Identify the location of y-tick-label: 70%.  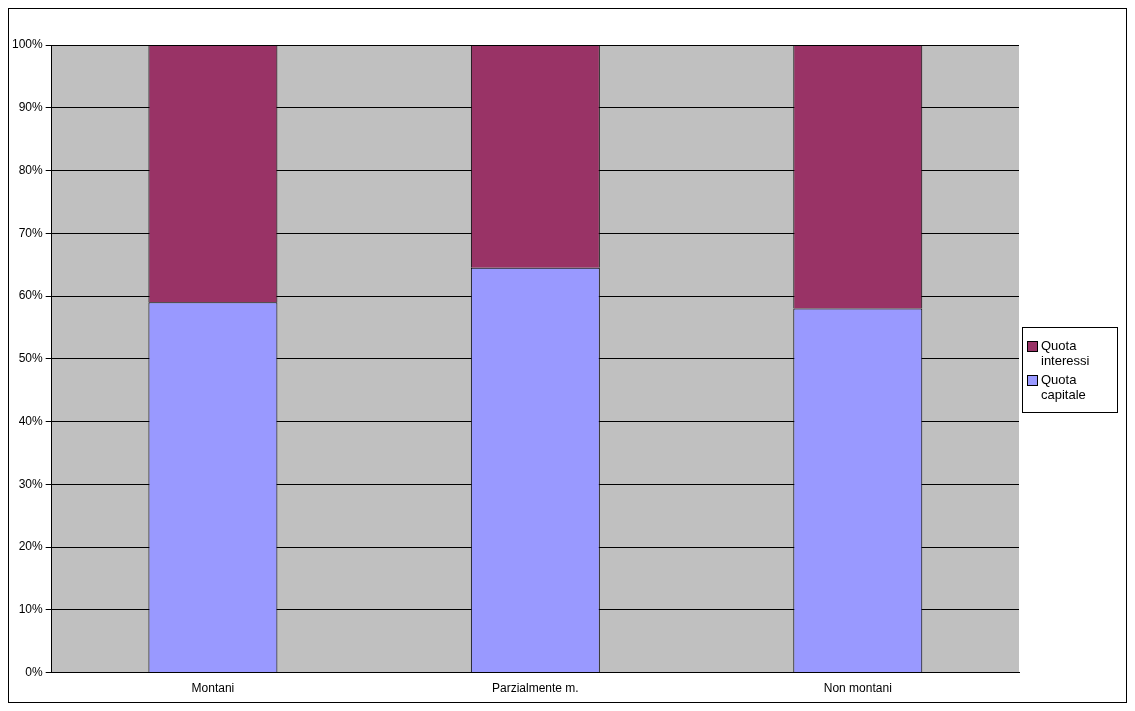
(31, 232).